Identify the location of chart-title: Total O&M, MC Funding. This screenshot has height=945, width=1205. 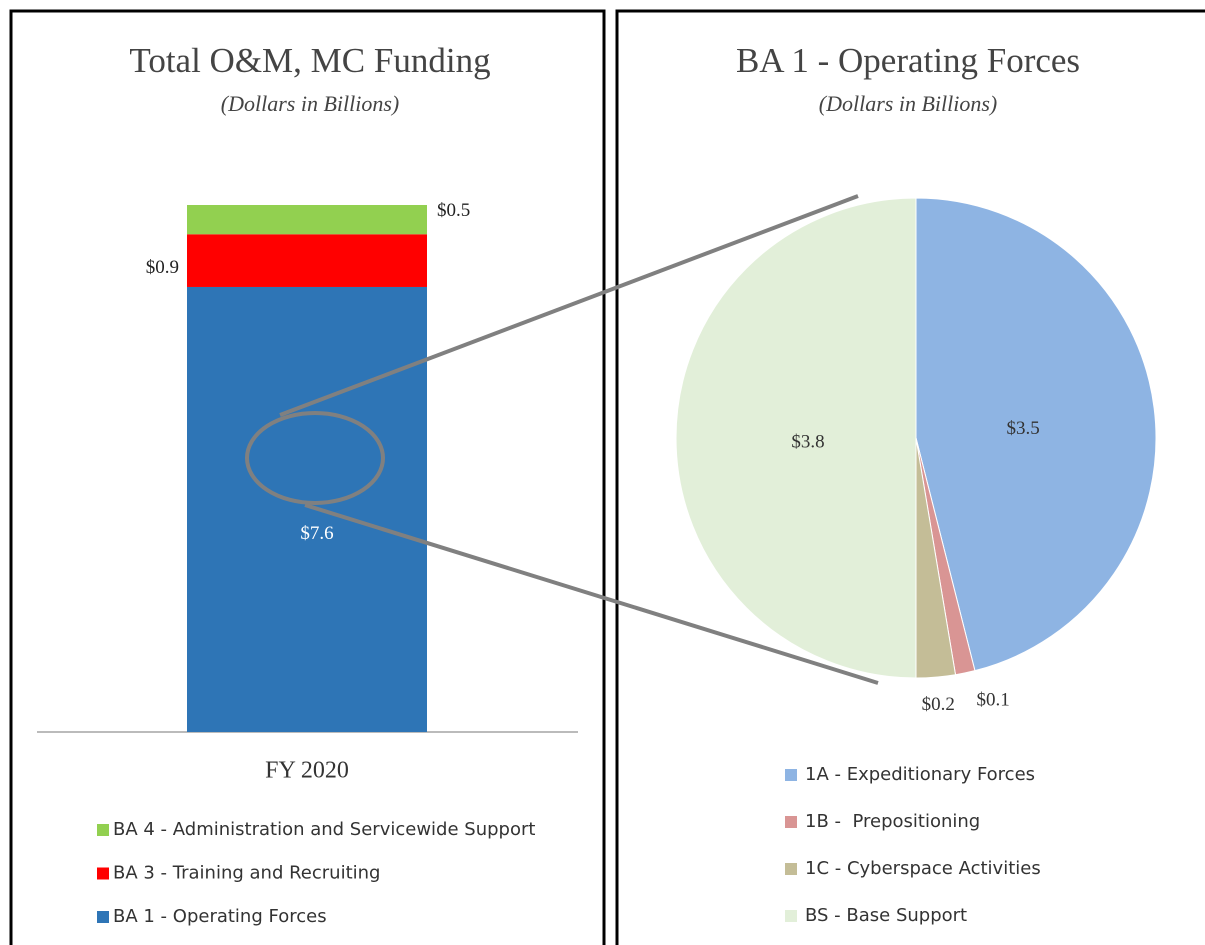
(309, 60).